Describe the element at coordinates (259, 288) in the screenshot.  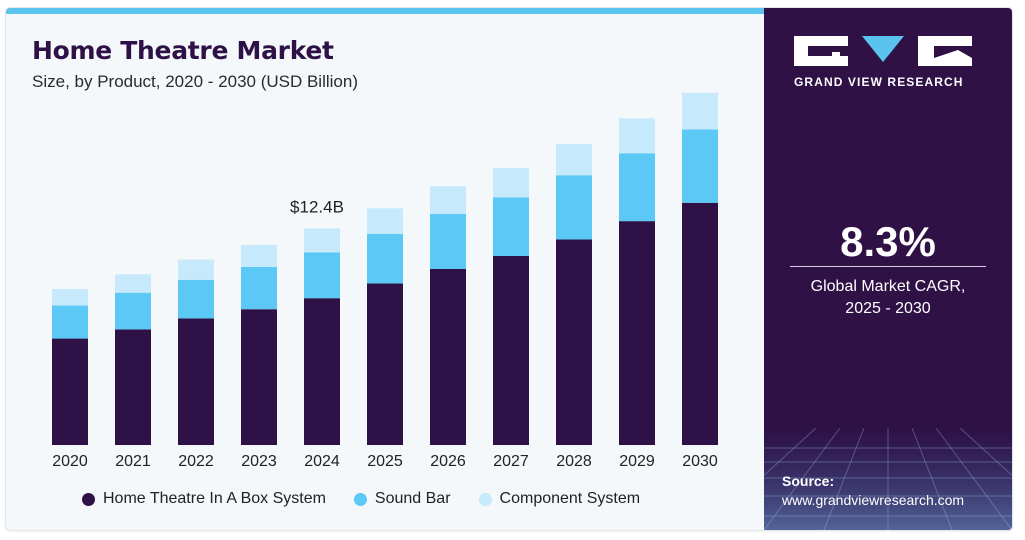
I see `bar-segment-2023-s1` at that location.